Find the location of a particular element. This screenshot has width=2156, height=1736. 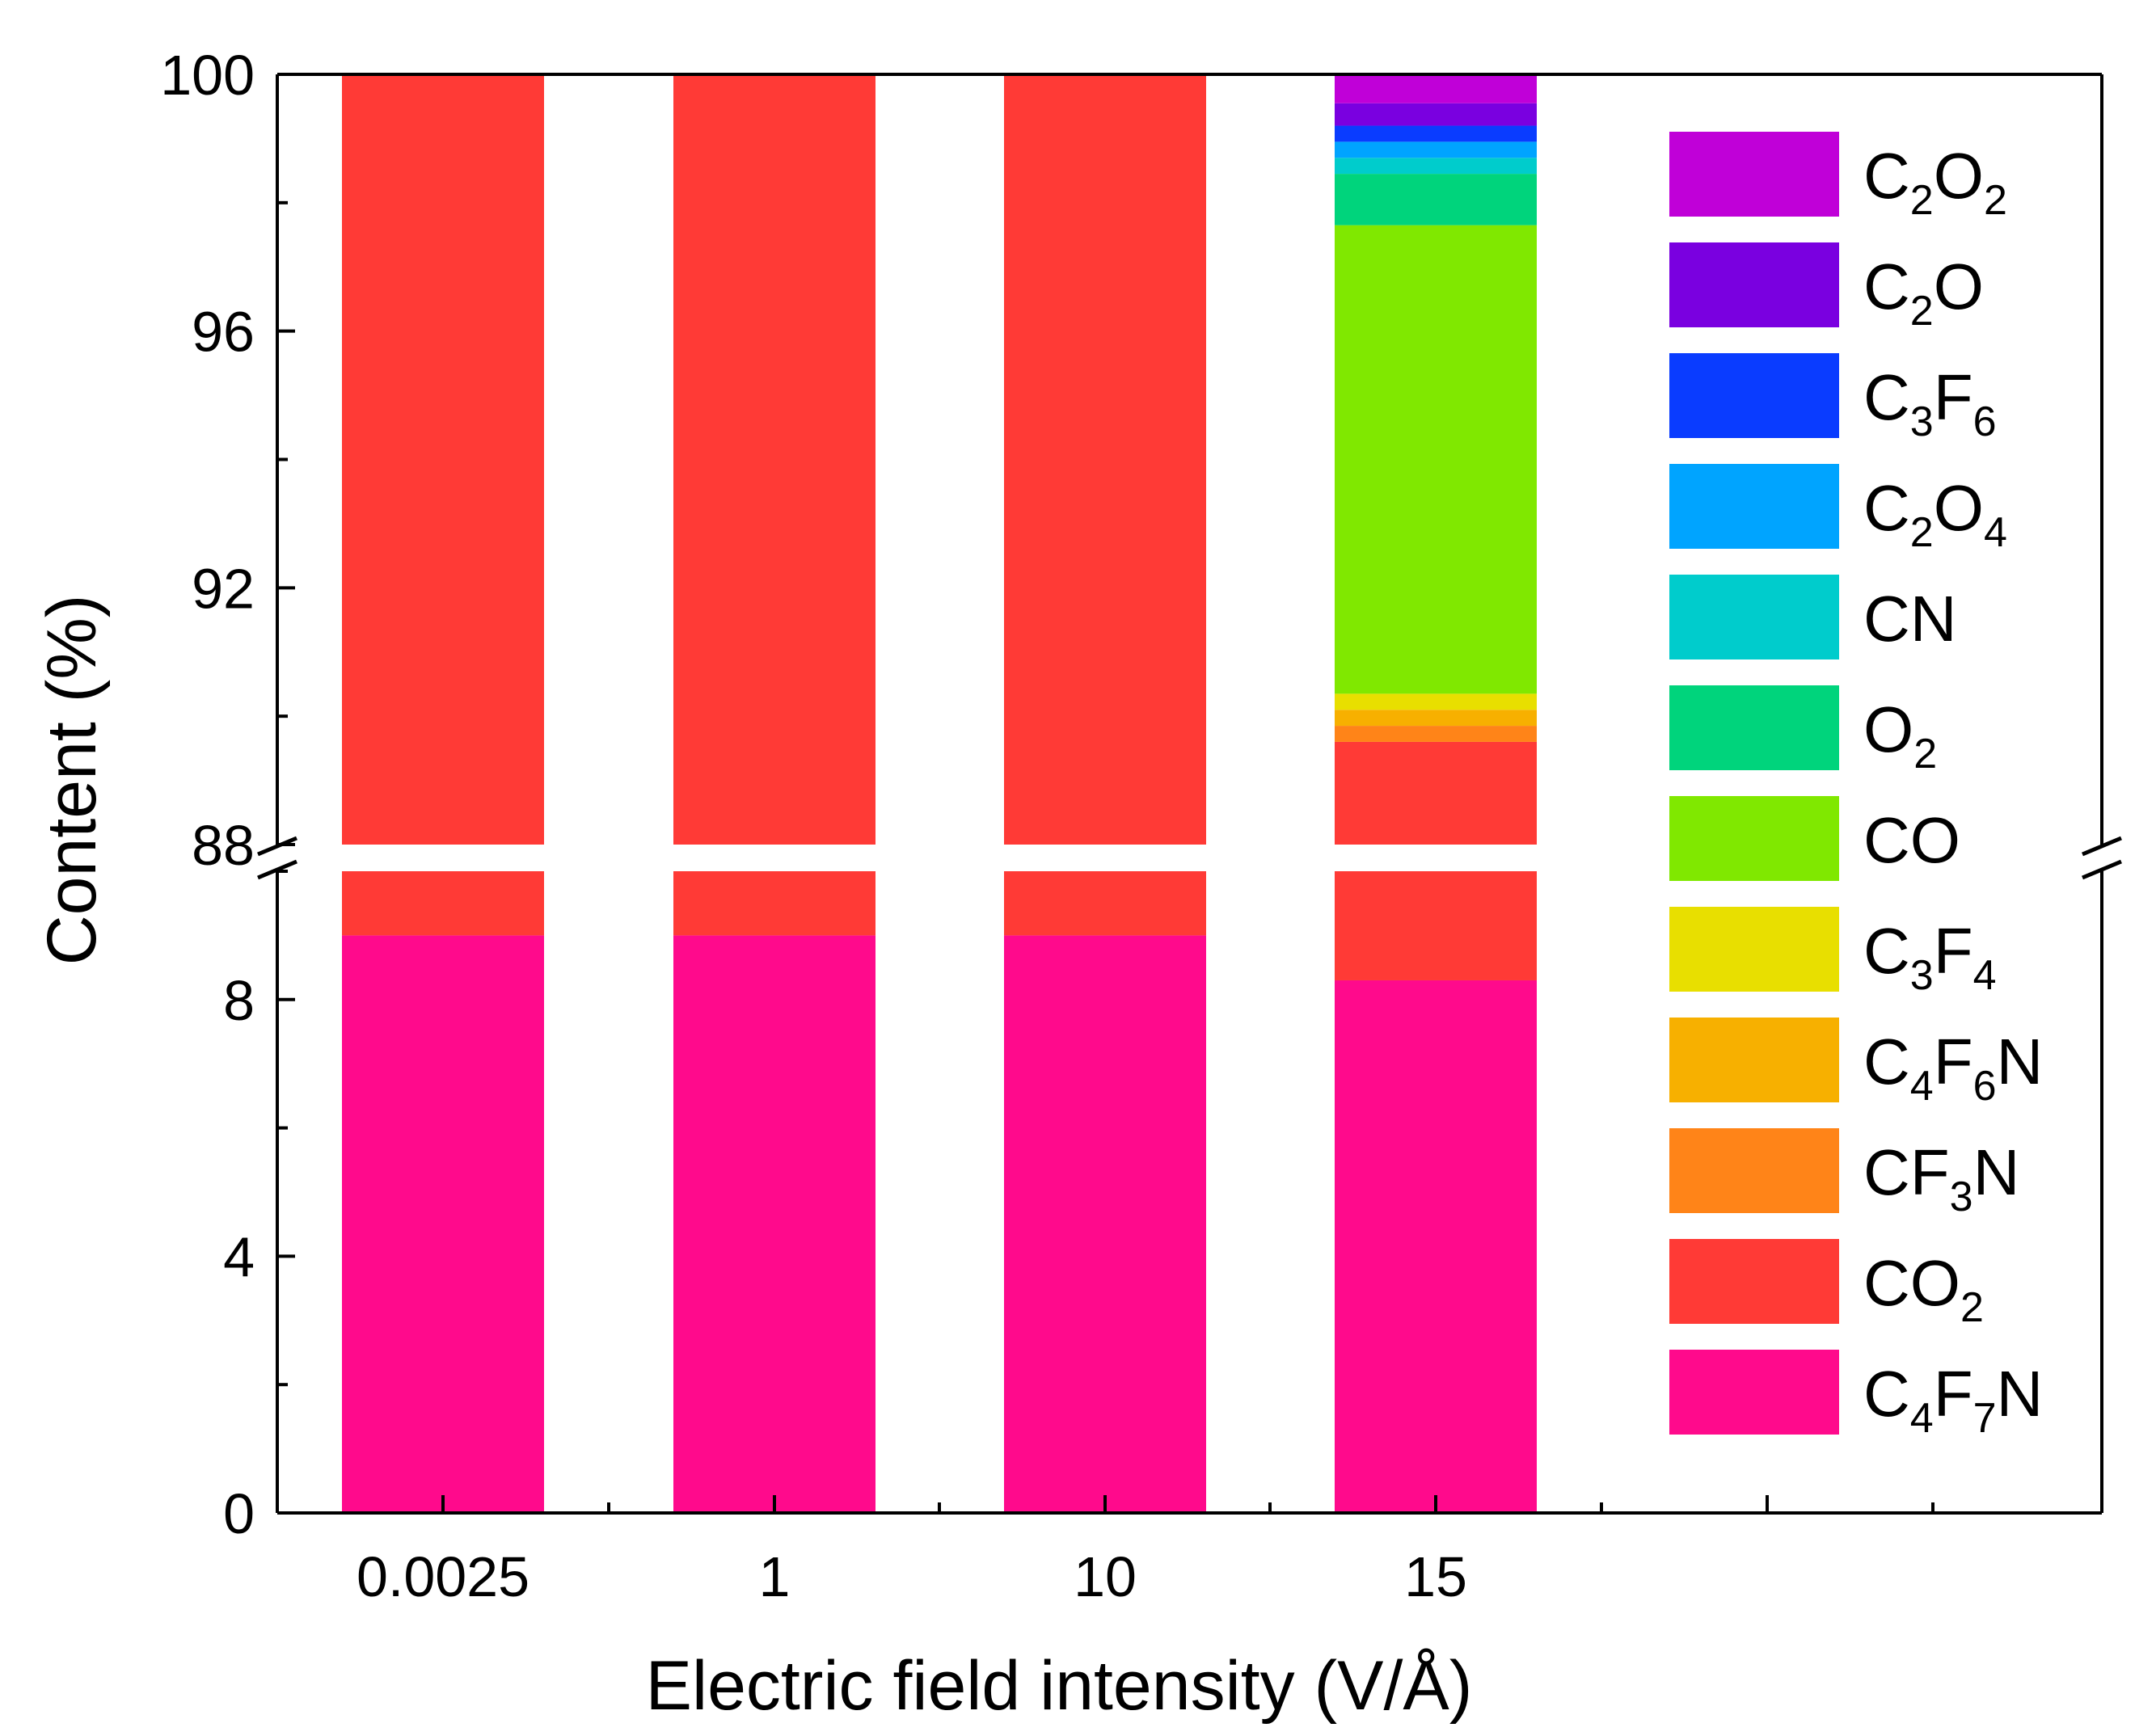

bar-C2O4-15-upper is located at coordinates (1436, 149).